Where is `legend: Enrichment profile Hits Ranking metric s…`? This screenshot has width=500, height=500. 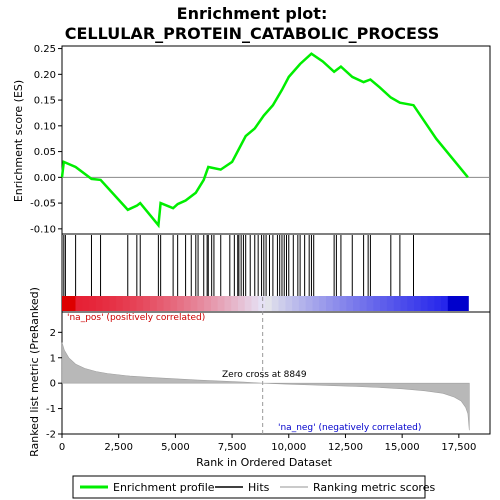 legend: Enrichment profile Hits Ranking metric s… is located at coordinates (254, 487).